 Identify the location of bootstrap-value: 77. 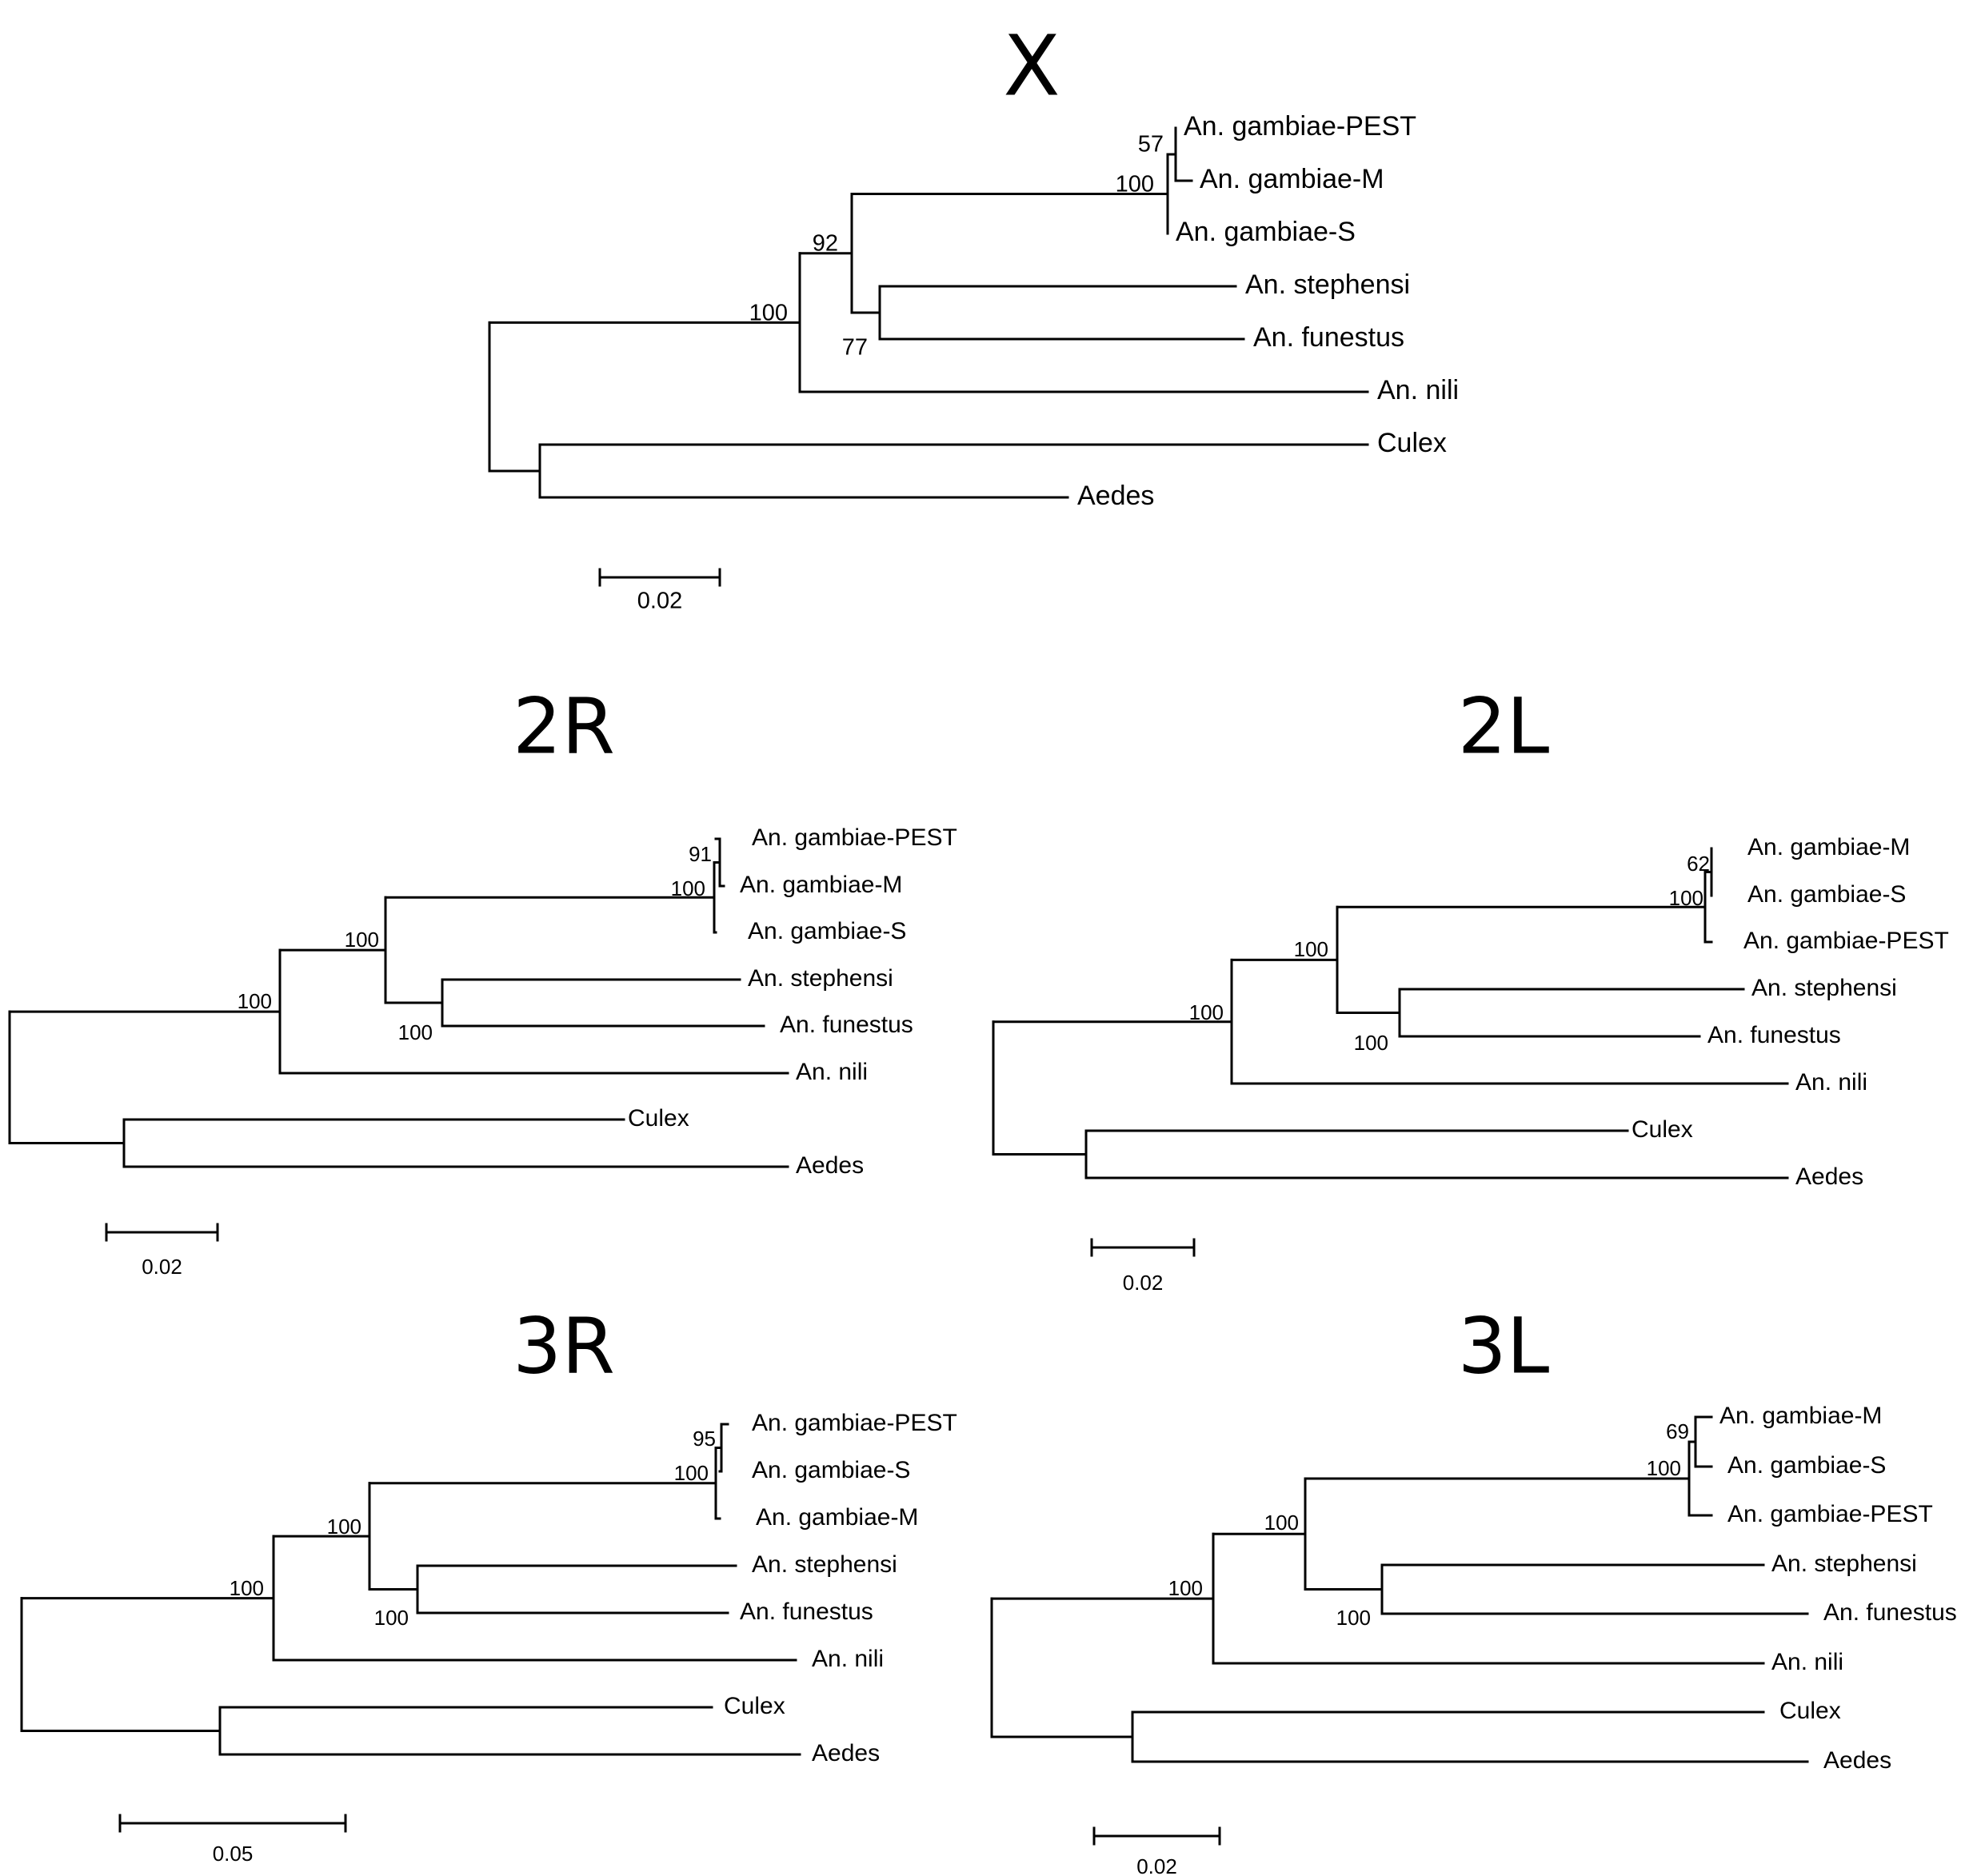
(855, 348).